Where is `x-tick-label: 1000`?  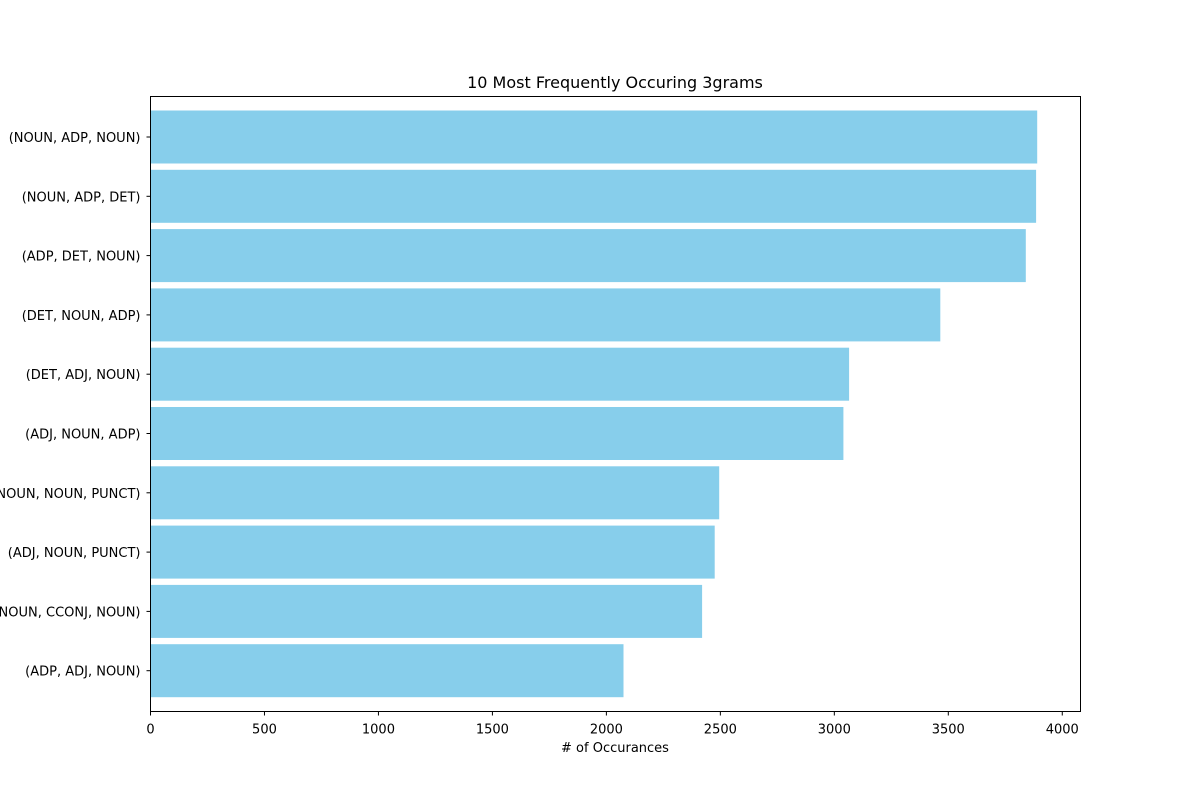
x-tick-label: 1000 is located at coordinates (378, 730).